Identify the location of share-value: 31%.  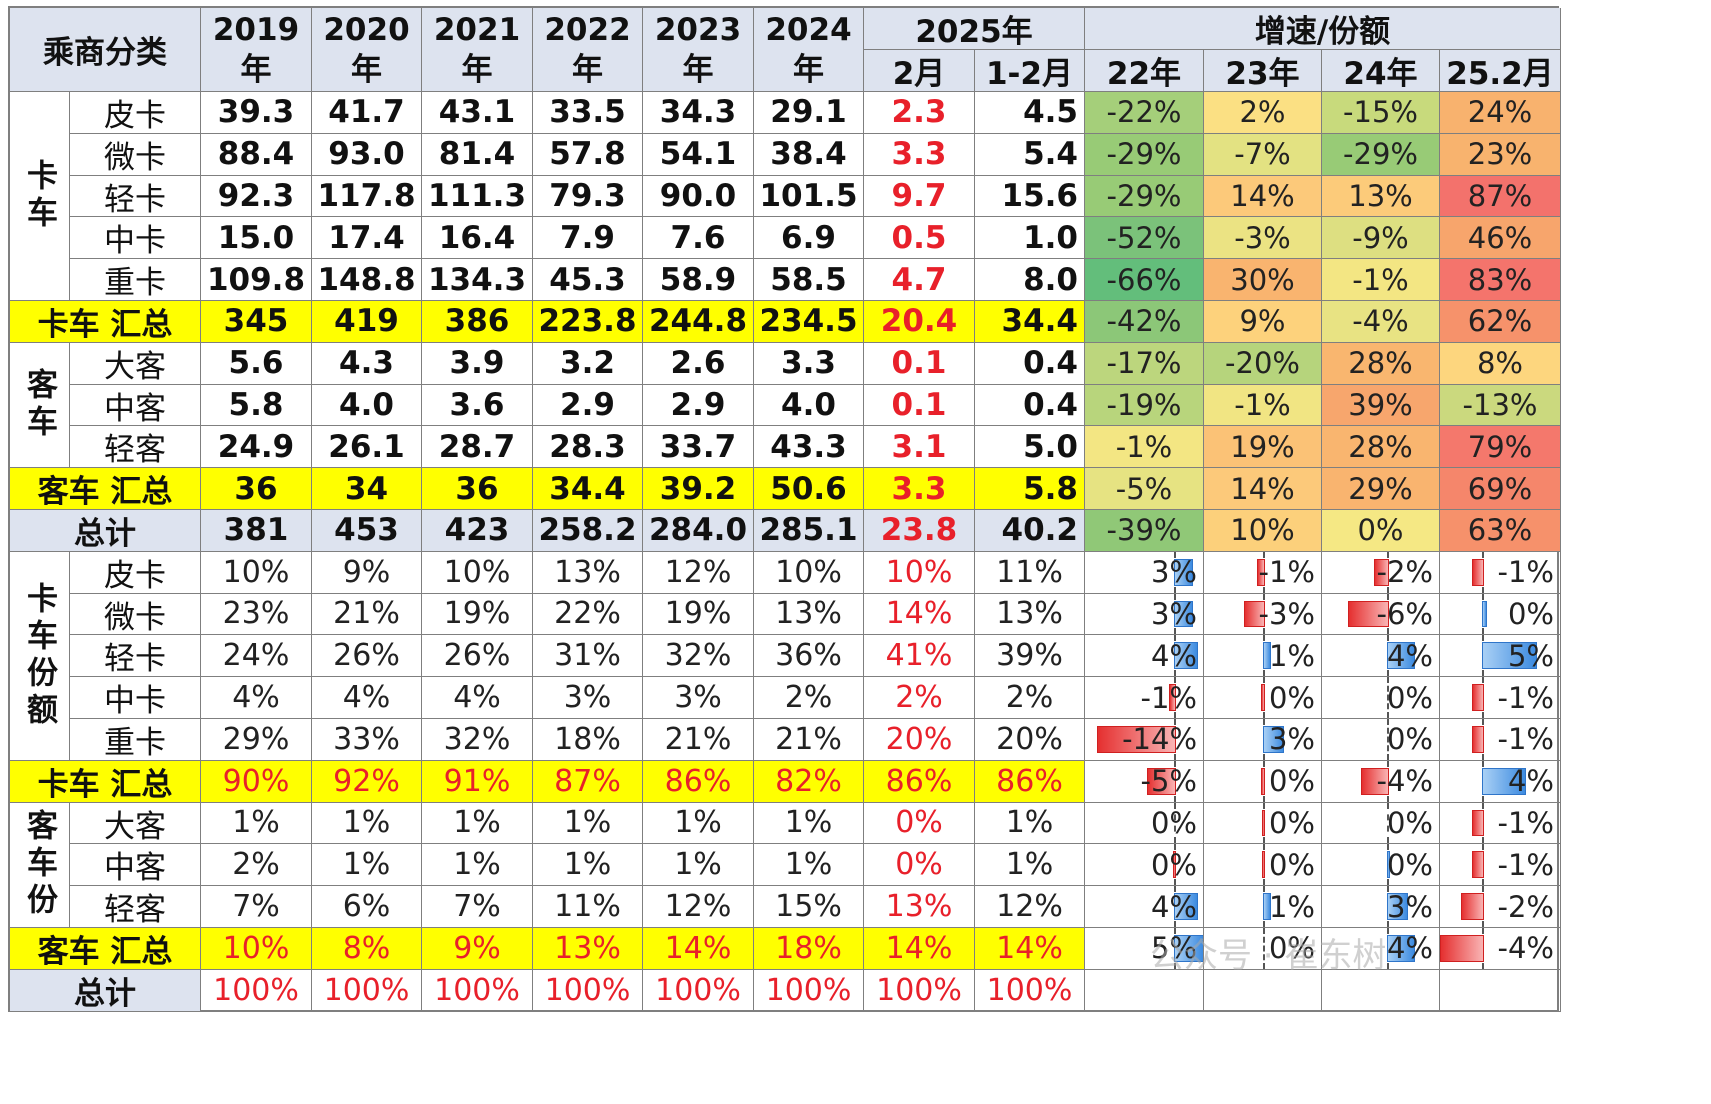
(587, 656).